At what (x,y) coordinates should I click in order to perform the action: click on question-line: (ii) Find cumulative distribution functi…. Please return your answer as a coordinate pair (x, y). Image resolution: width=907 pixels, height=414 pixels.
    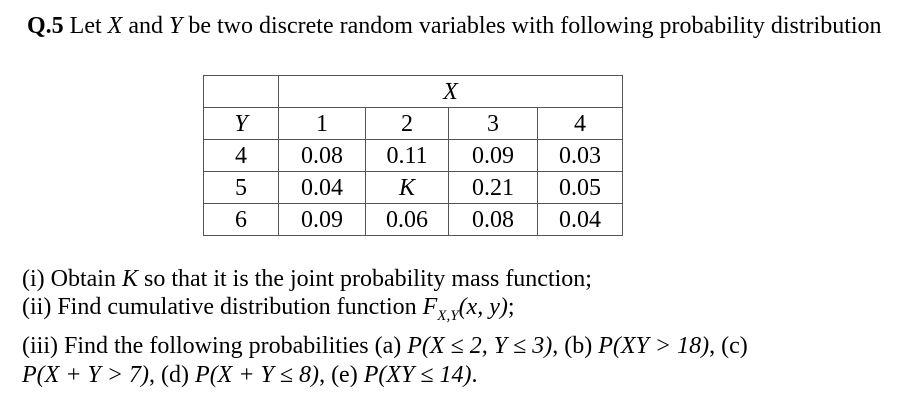
    Looking at the image, I should click on (268, 311).